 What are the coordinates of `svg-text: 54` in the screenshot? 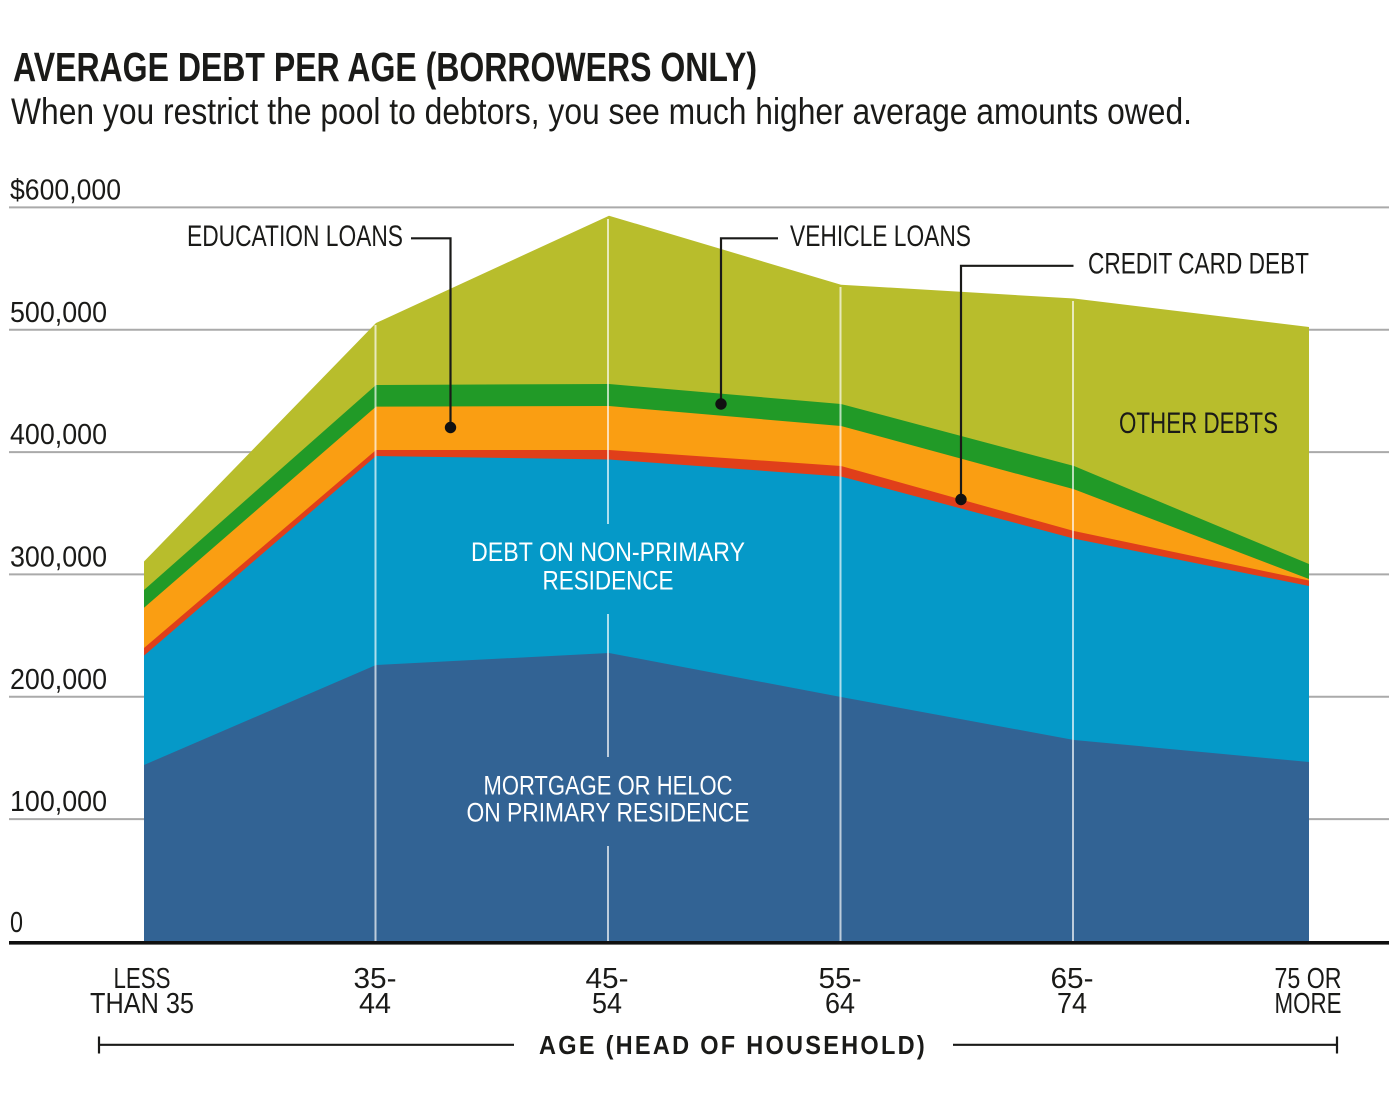 It's located at (607, 1004).